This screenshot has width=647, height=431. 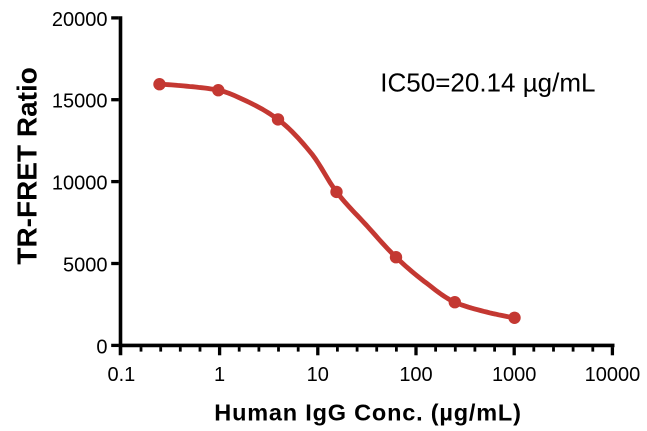 What do you see at coordinates (514, 375) in the screenshot?
I see `svg-text: 1000` at bounding box center [514, 375].